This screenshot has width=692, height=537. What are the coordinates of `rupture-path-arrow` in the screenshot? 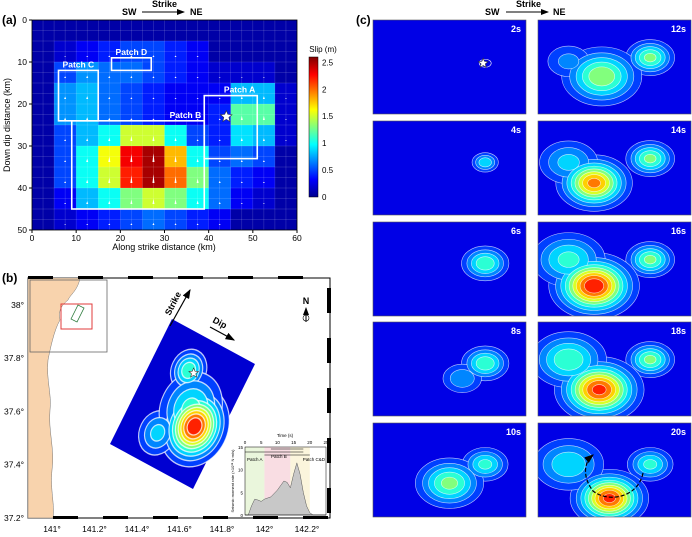 It's located at (614, 476).